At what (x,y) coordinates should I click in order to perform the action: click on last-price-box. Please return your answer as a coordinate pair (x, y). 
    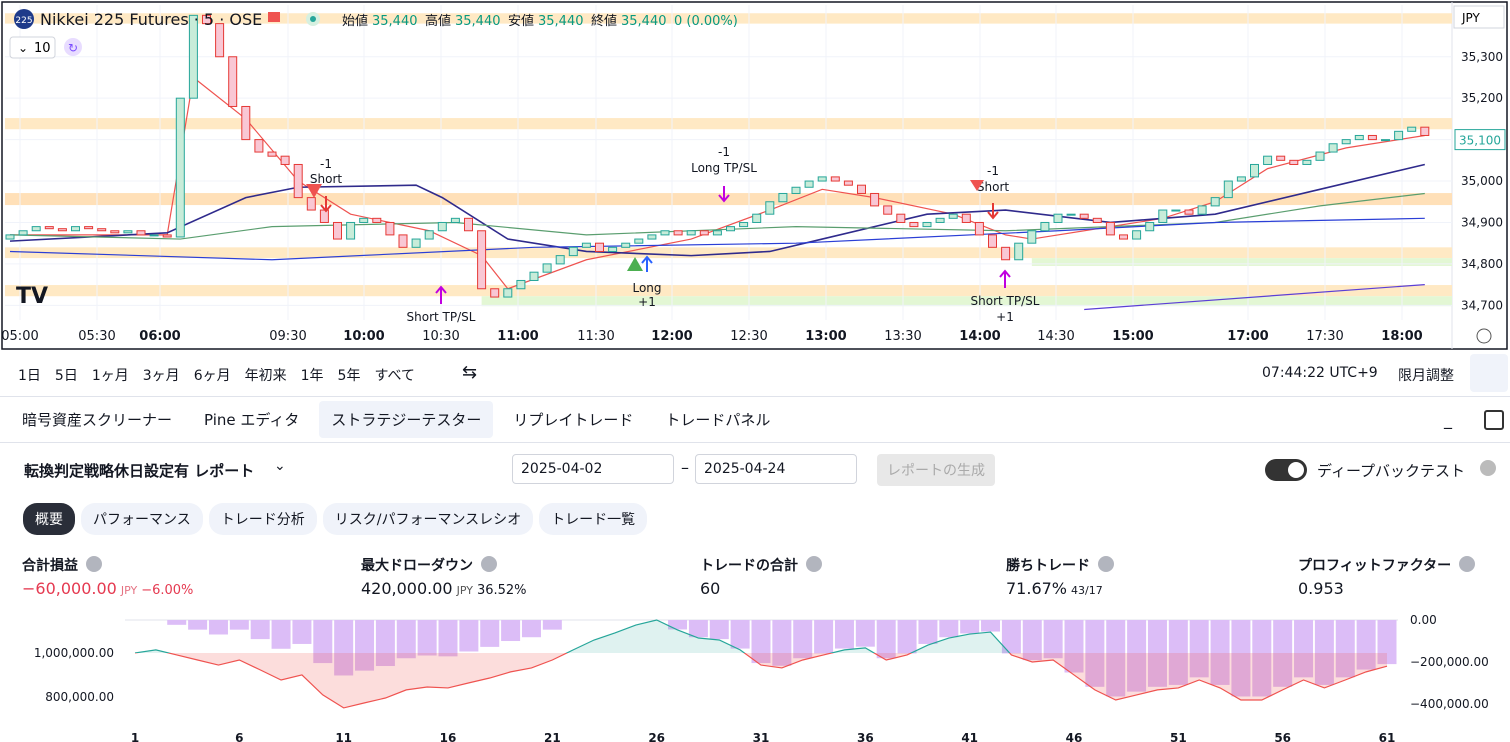
    Looking at the image, I should click on (1480, 140).